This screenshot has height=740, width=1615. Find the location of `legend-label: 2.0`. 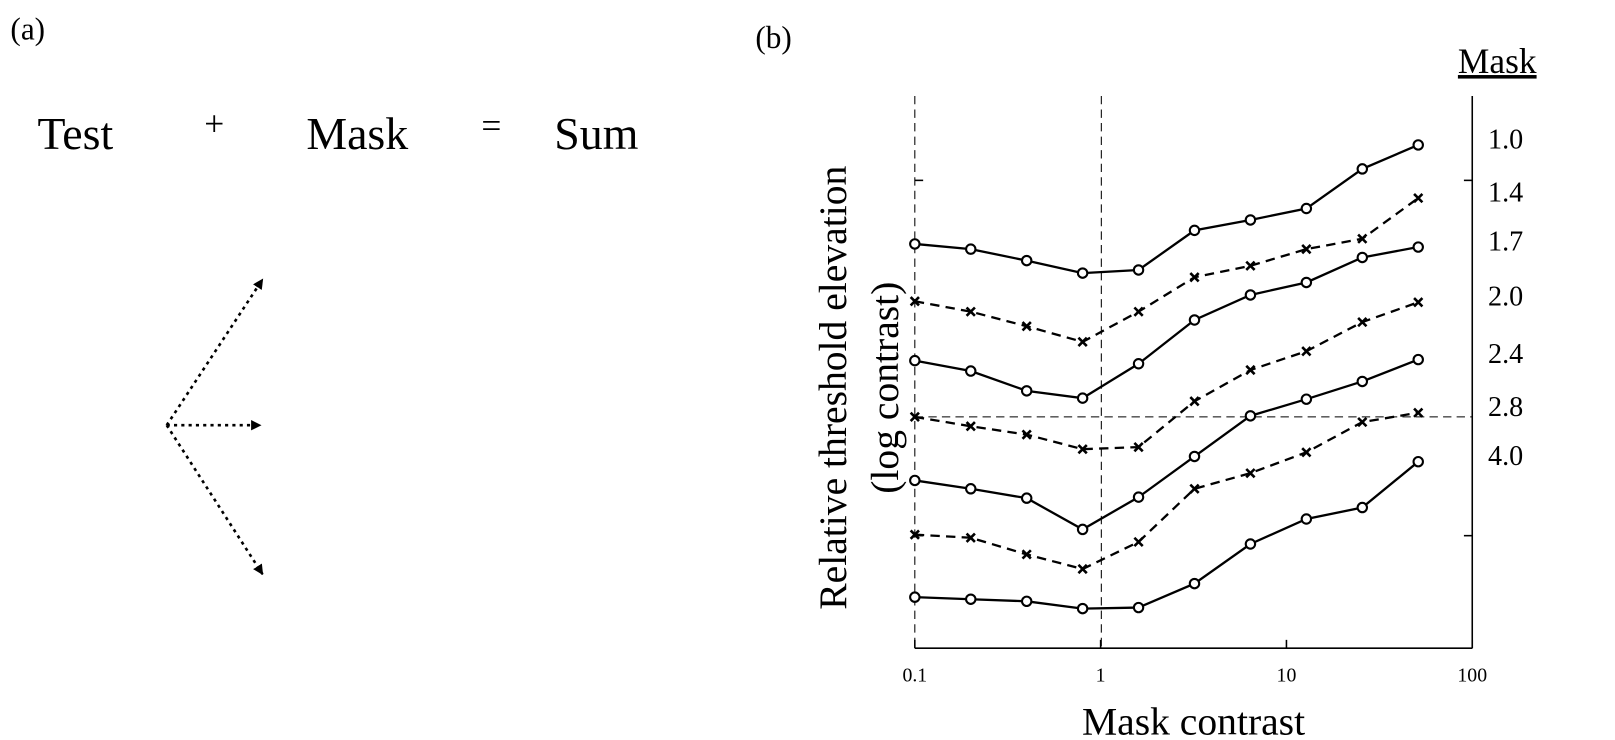

legend-label: 2.0 is located at coordinates (1505, 297).